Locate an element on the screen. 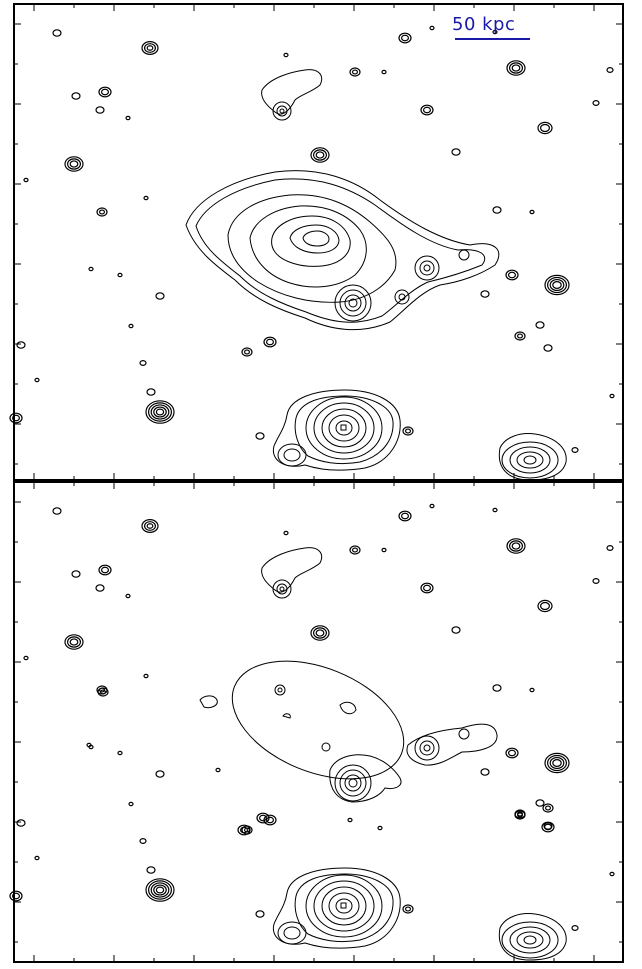  scalebar-label: 50 kpc is located at coordinates (484, 24).